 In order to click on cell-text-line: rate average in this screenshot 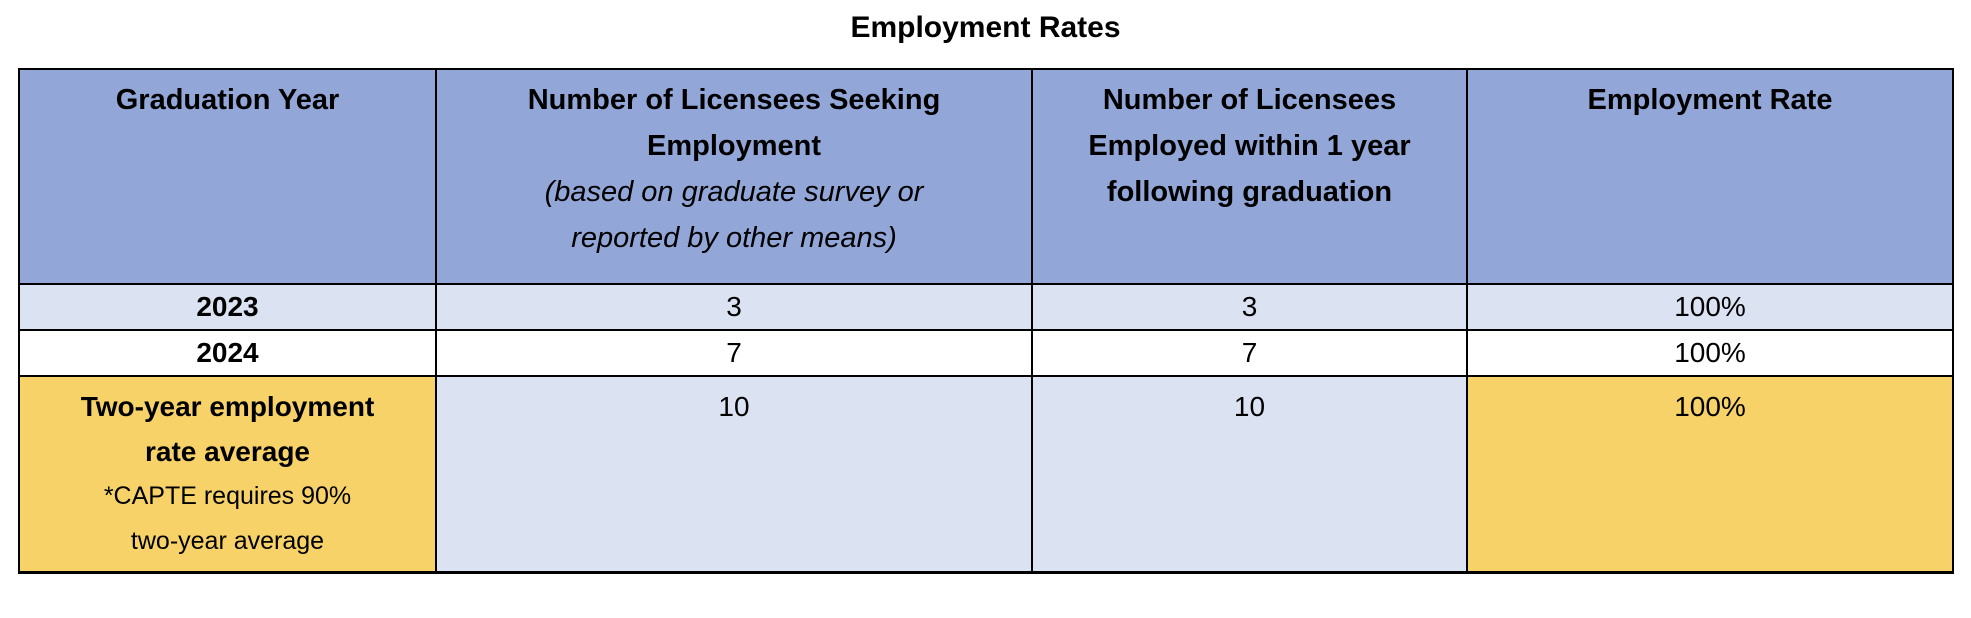, I will do `click(227, 451)`.